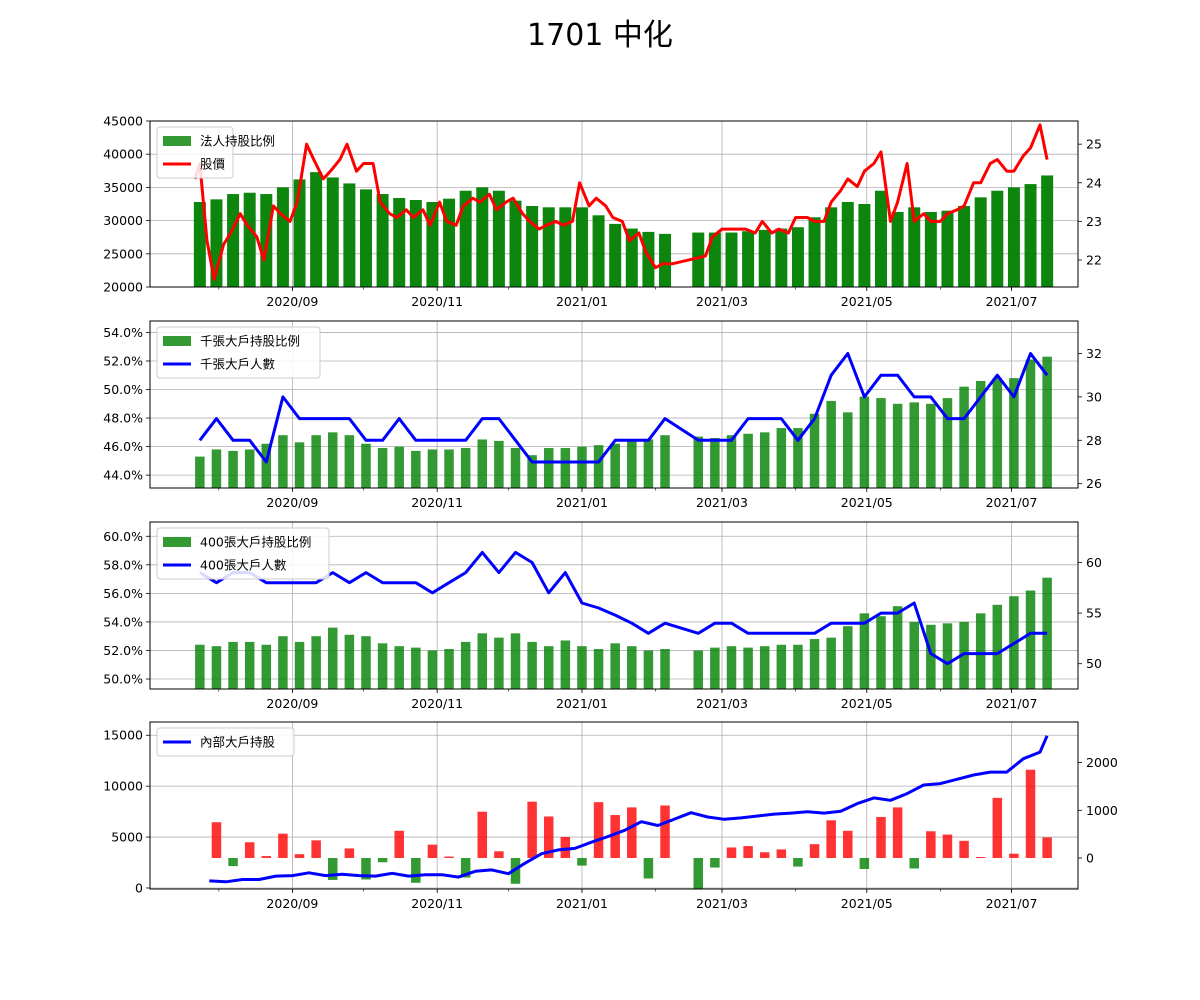  What do you see at coordinates (1012, 502) in the screenshot?
I see `x-tick-label: 2021/07` at bounding box center [1012, 502].